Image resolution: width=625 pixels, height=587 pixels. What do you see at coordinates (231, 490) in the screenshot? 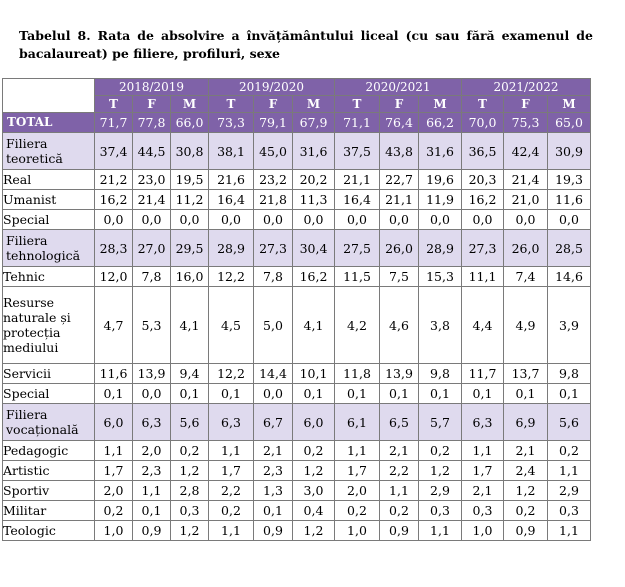
I see `value-cell: 2,2` at bounding box center [231, 490].